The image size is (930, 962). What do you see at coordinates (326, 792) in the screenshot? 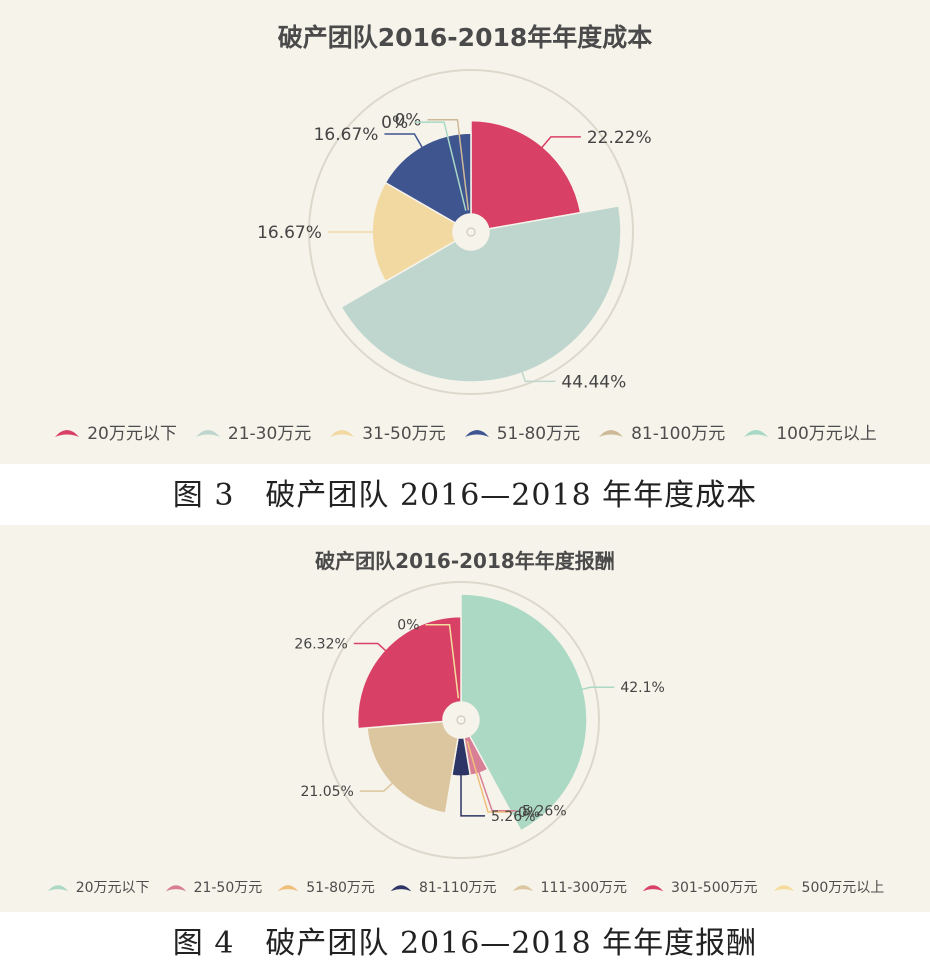
I see `data-label: 21.05%` at bounding box center [326, 792].